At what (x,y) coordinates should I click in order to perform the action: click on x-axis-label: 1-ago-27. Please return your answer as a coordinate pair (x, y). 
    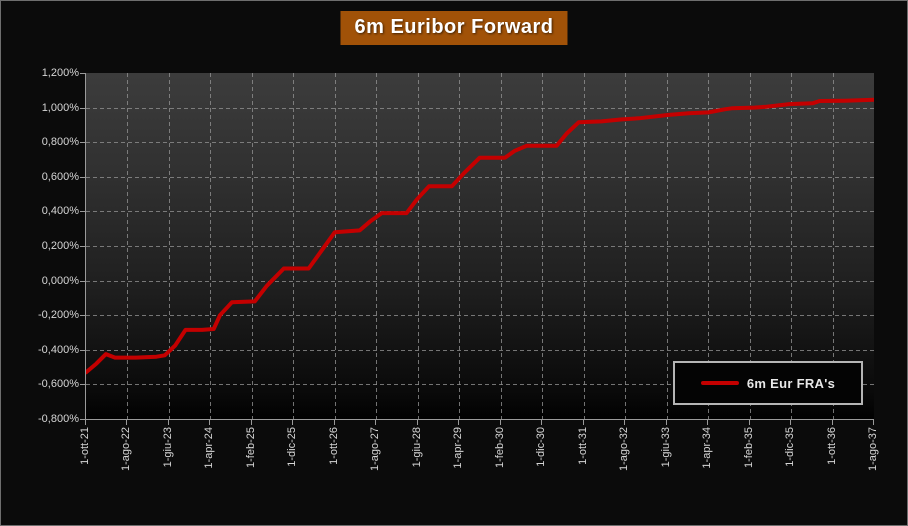
    Looking at the image, I should click on (375, 449).